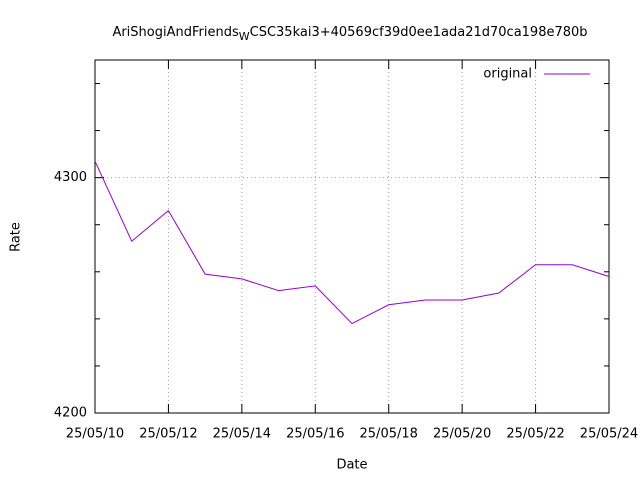 The image size is (640, 480). Describe the element at coordinates (242, 434) in the screenshot. I see `x-tick-label: 25/05/14` at that location.